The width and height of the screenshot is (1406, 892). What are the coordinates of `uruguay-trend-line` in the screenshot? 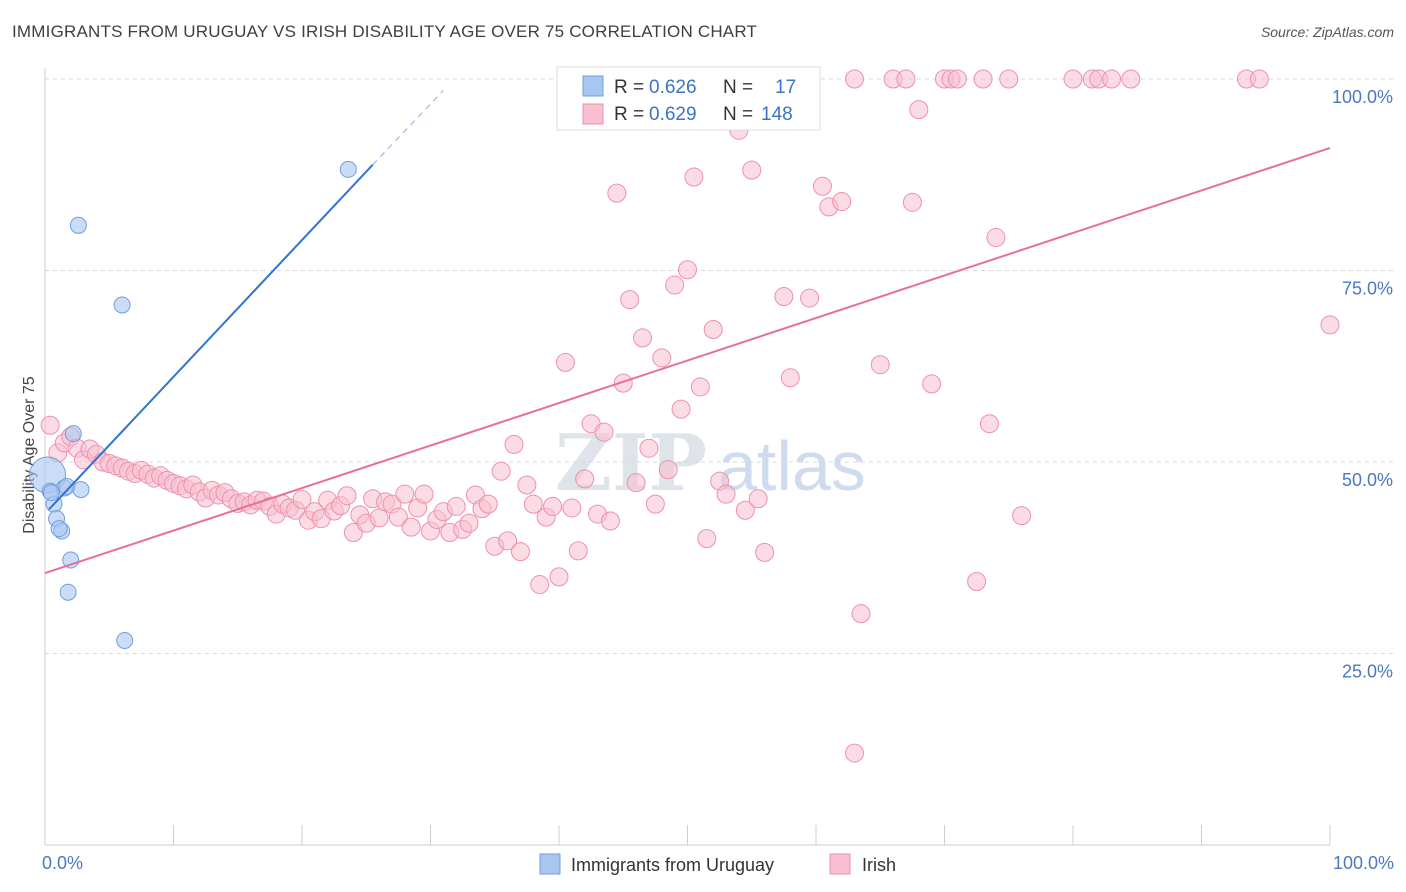 It's located at (211, 337).